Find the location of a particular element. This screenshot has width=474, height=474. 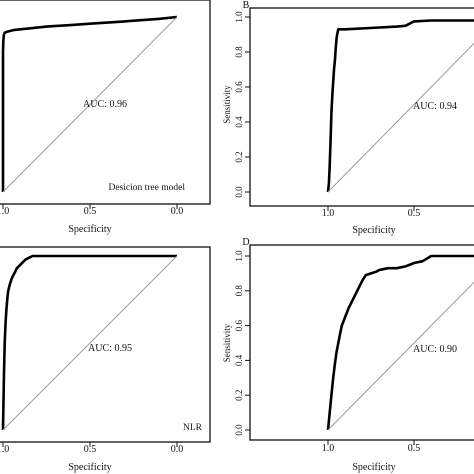

panel-letter: B is located at coordinates (246, 5).